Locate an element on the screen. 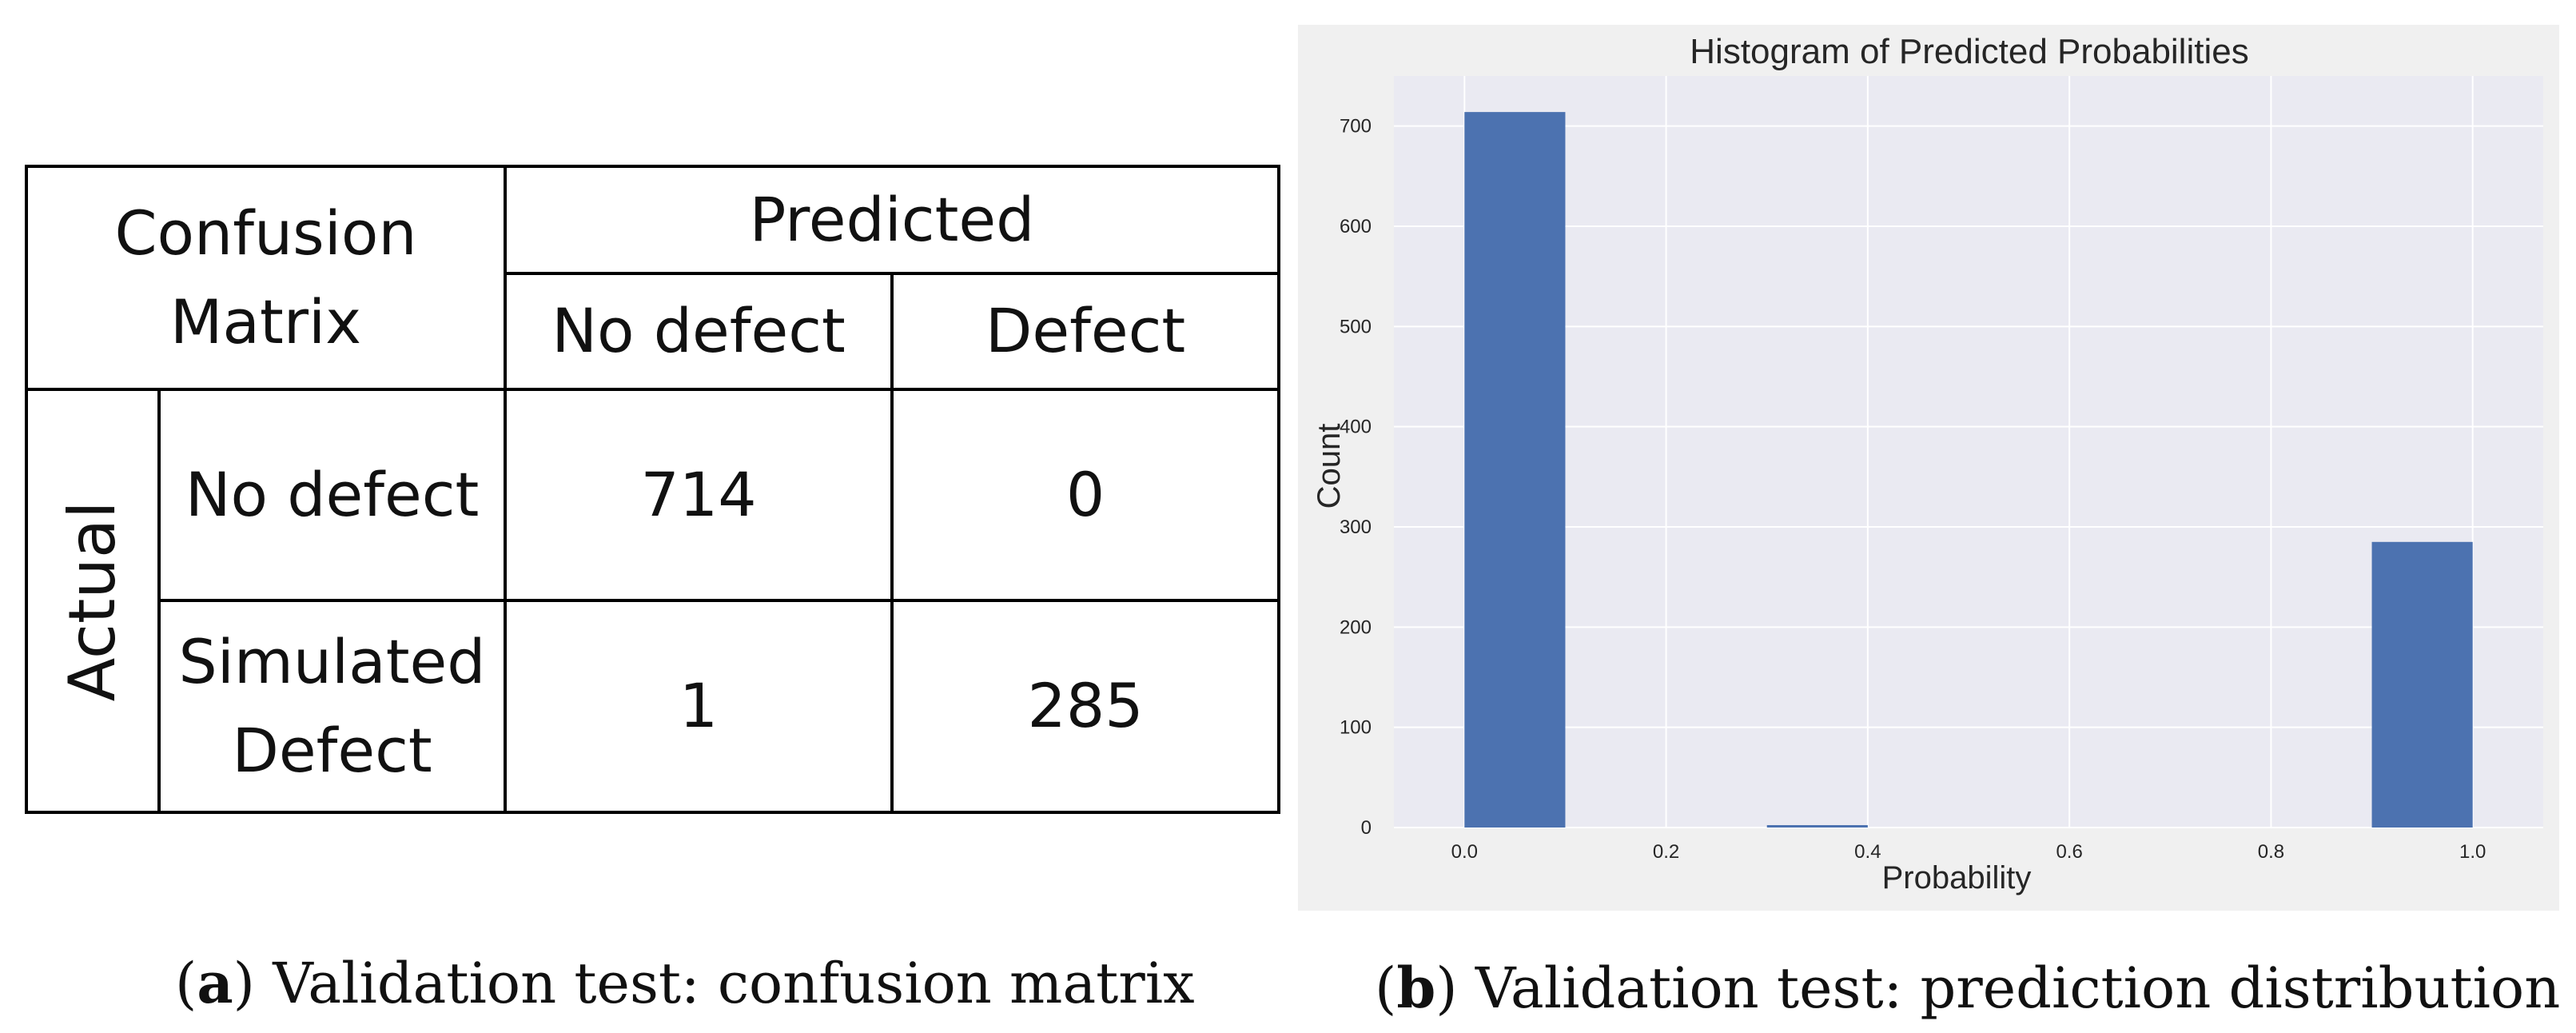 Image resolution: width=2576 pixels, height=1033 pixels. corner-line-2: Matrix is located at coordinates (265, 321).